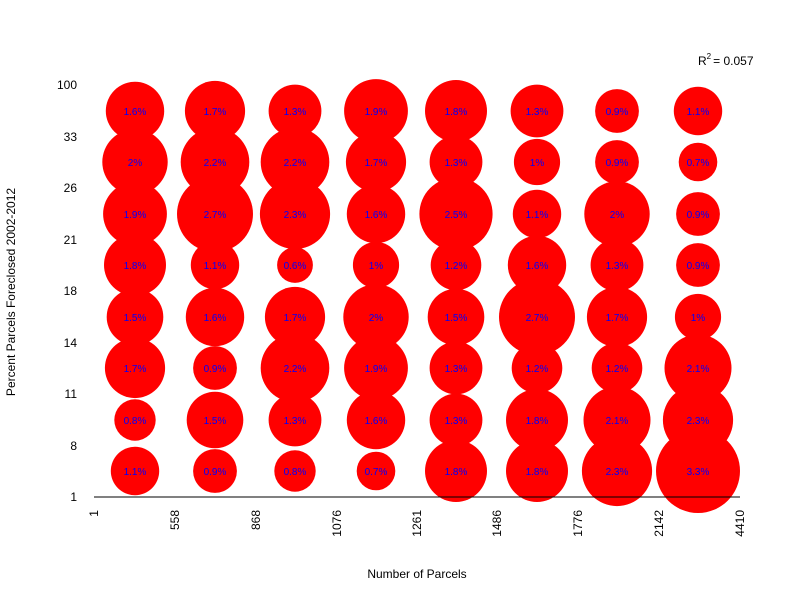 The image size is (800, 600). I want to click on r-squared-exponent: 2, so click(709, 56).